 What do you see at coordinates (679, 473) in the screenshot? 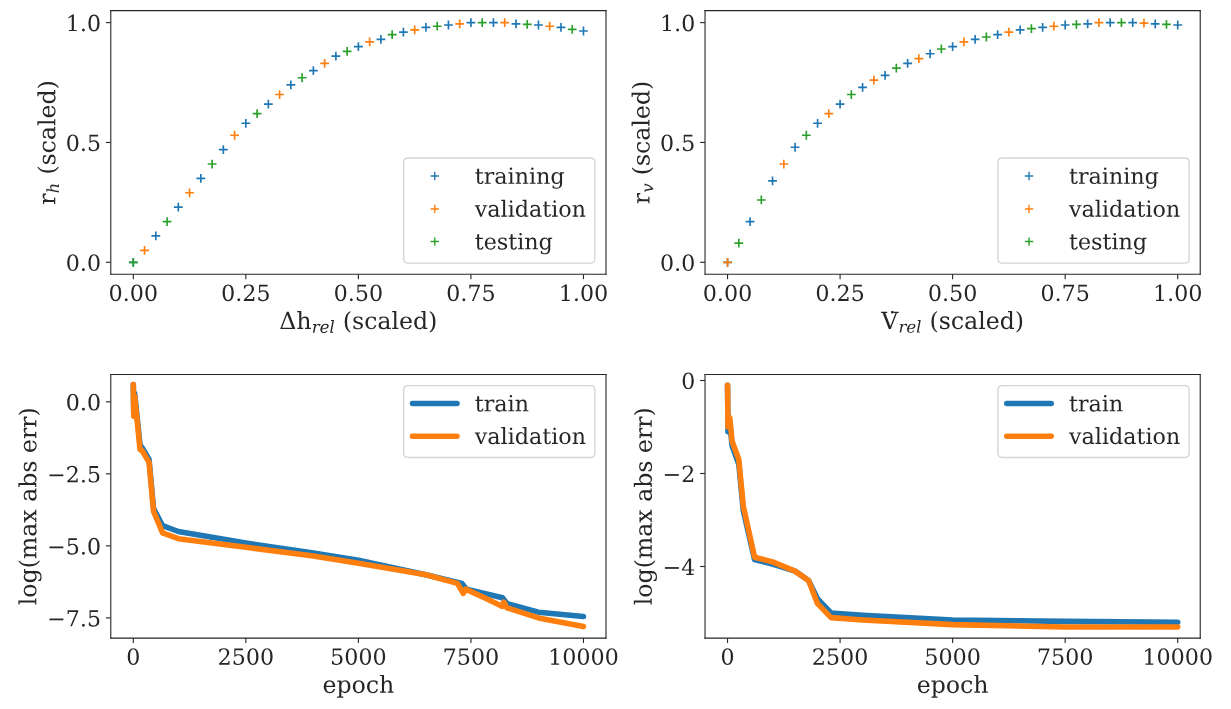
I see `y-tick-label: −2` at bounding box center [679, 473].